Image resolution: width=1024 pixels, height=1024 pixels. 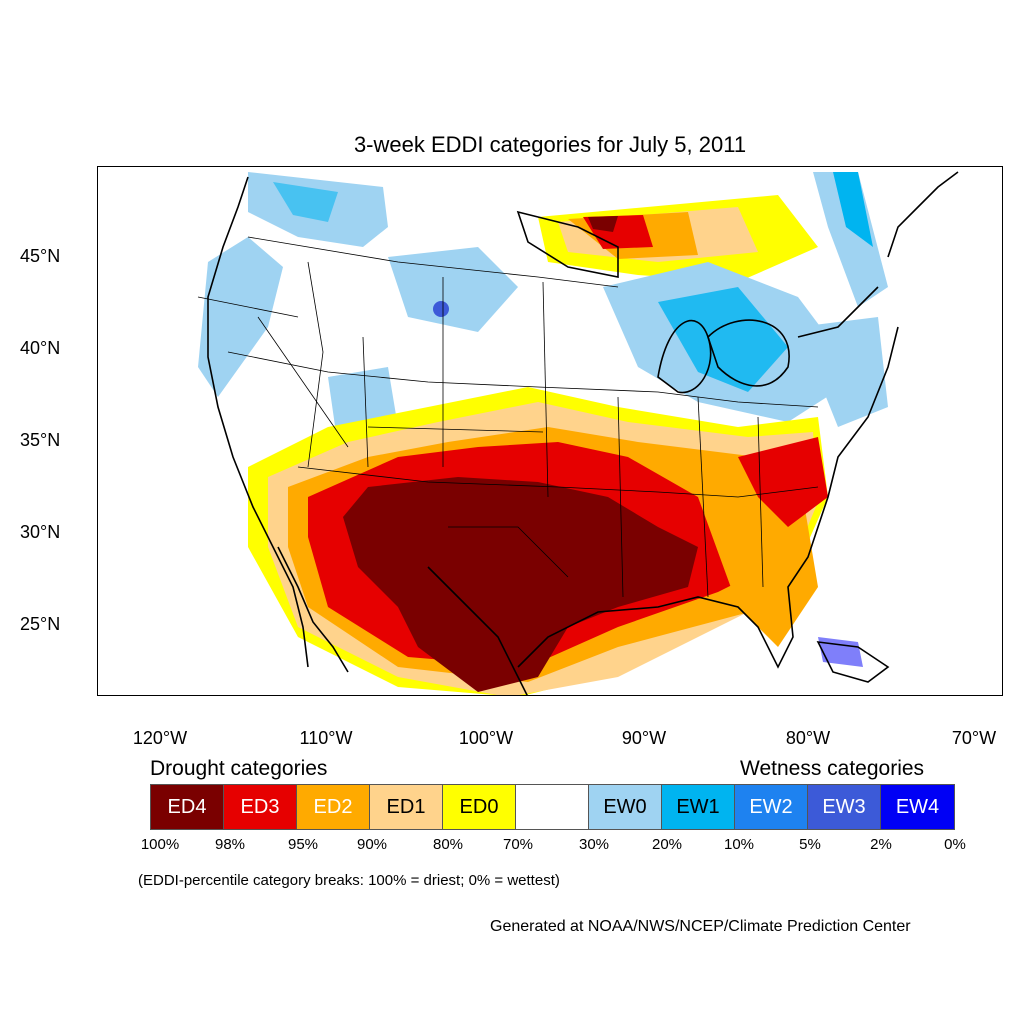 What do you see at coordinates (832, 768) in the screenshot?
I see `wetness-heading: Wetness categories` at bounding box center [832, 768].